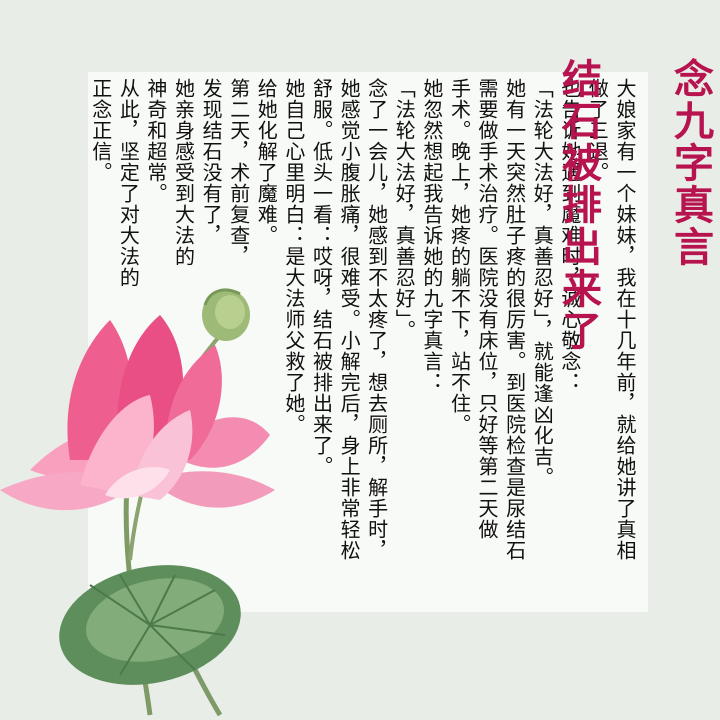  I want to click on story-column: 大娘家有一个妹妹，我在十几年前，就给她讲了真相, so click(625, 319).